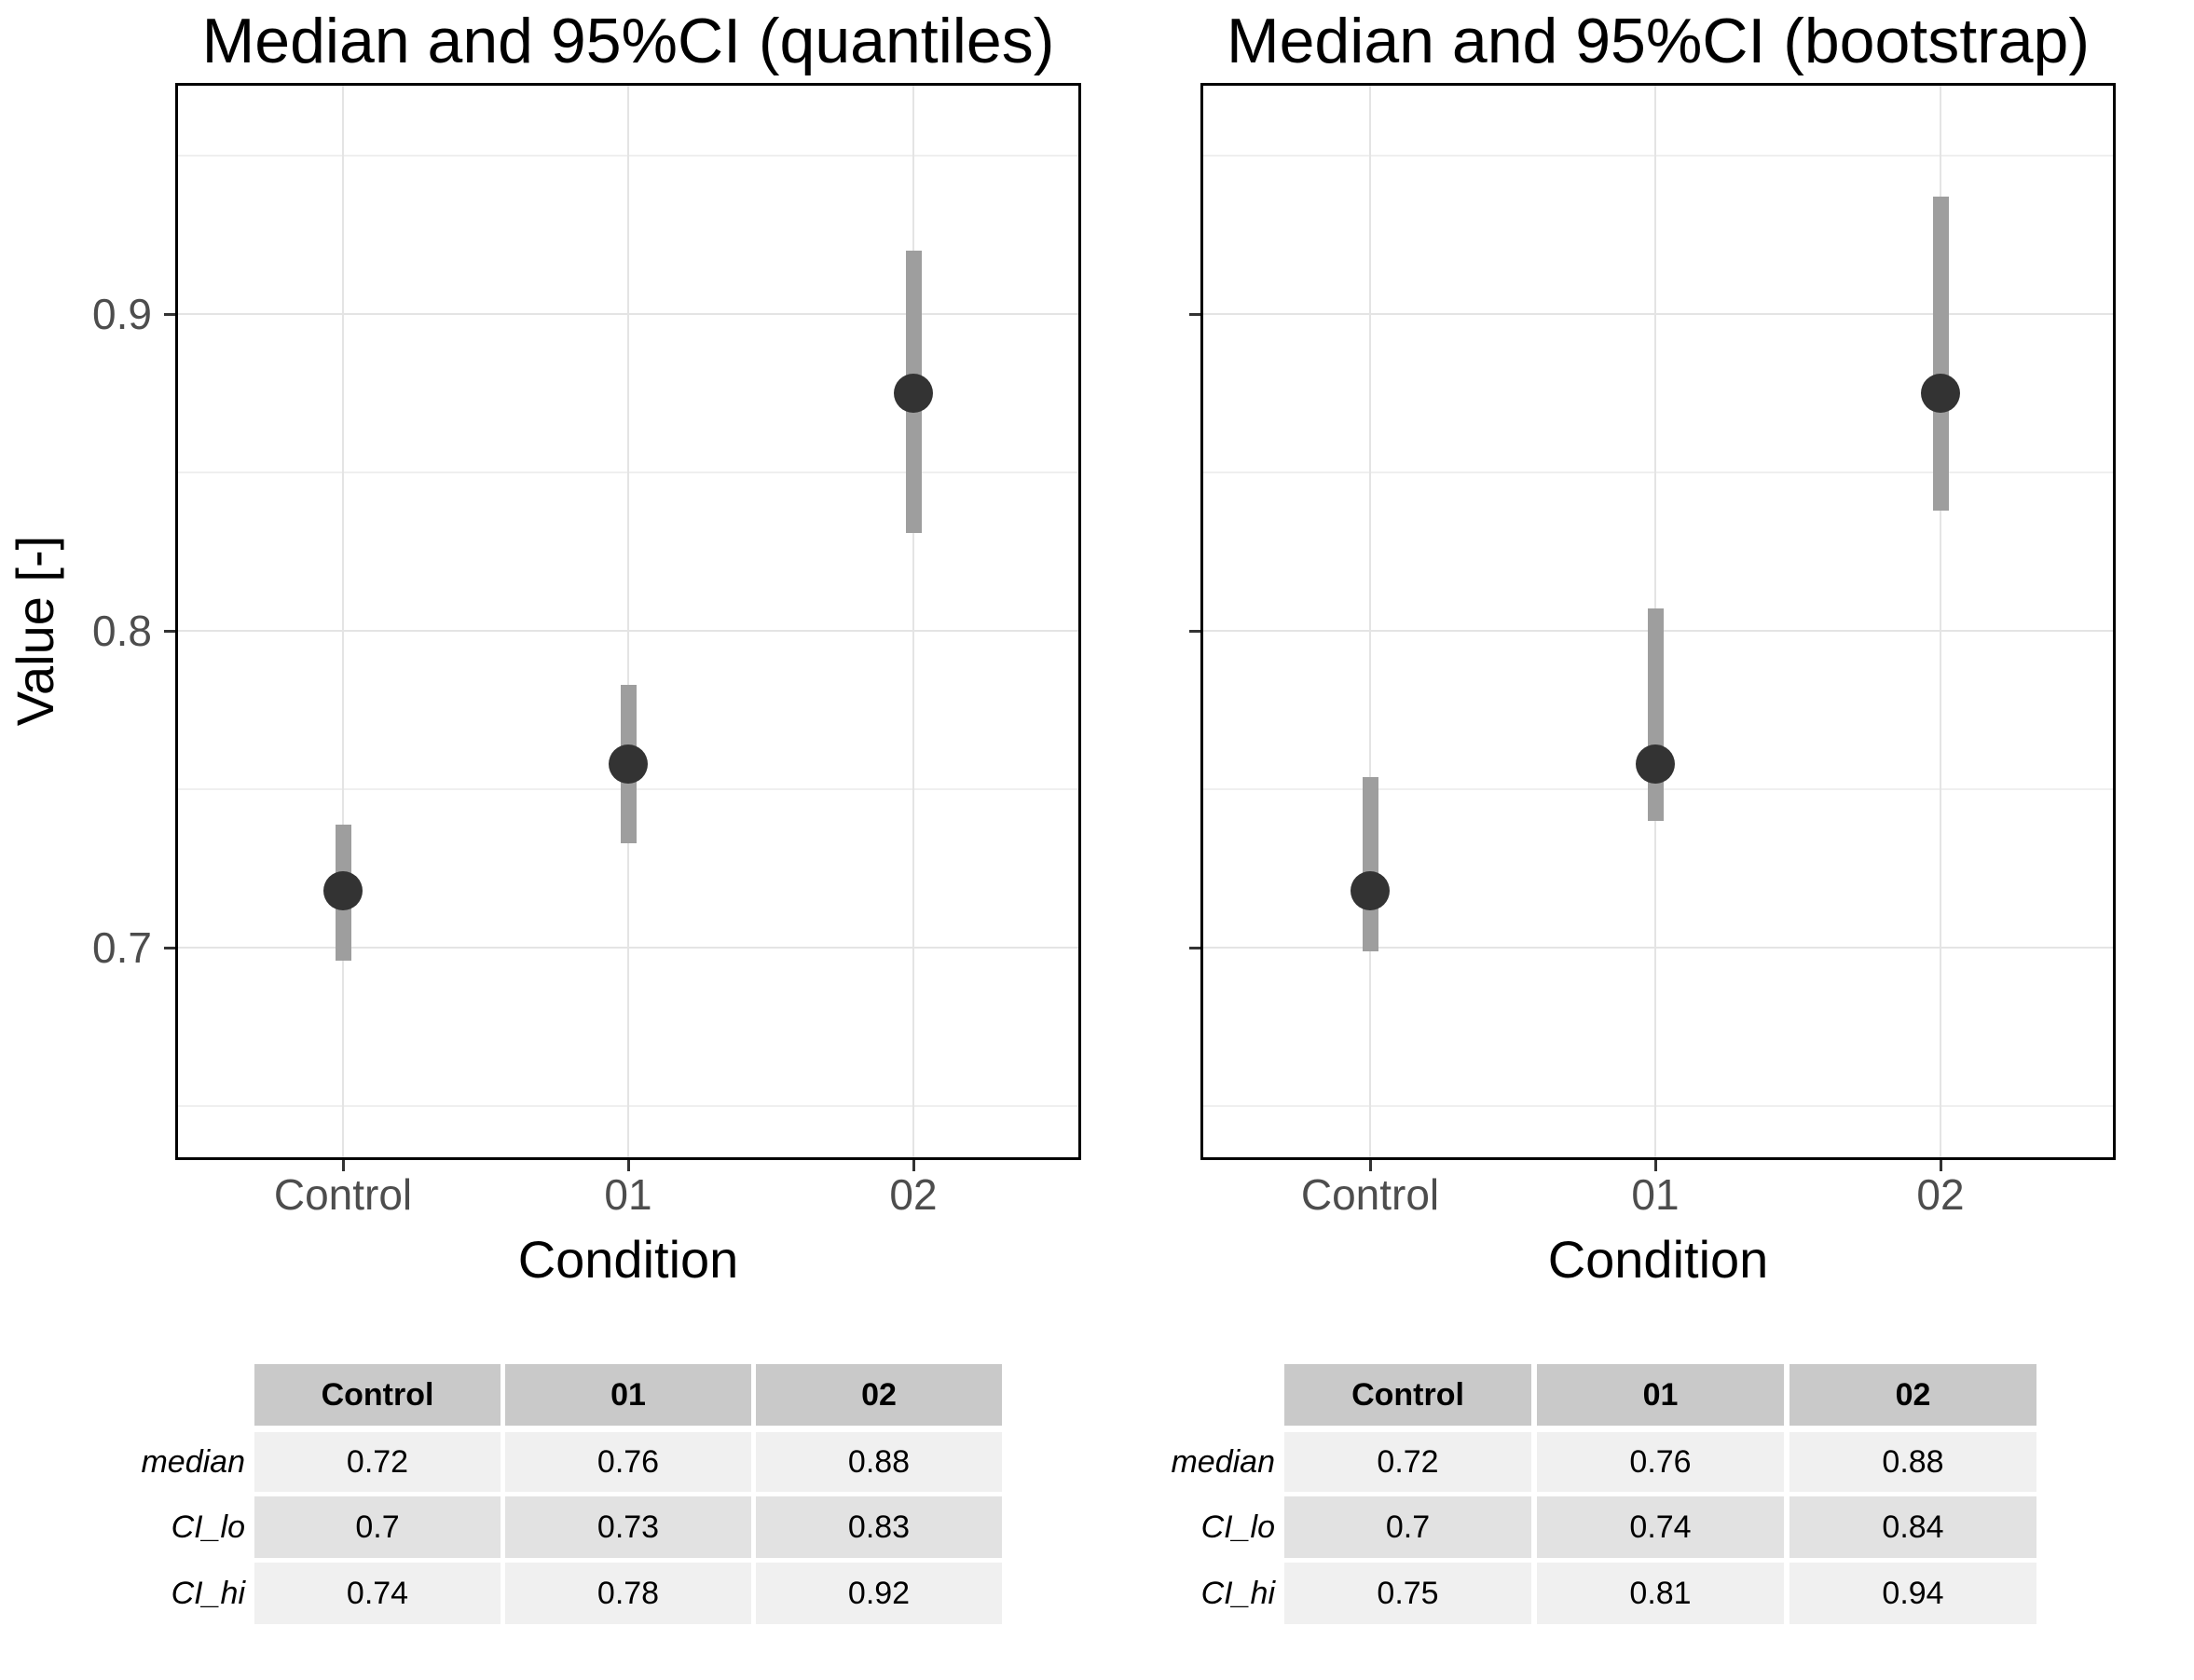 The height and width of the screenshot is (1680, 2194). I want to click on y-tick-label: 0.8, so click(122, 631).